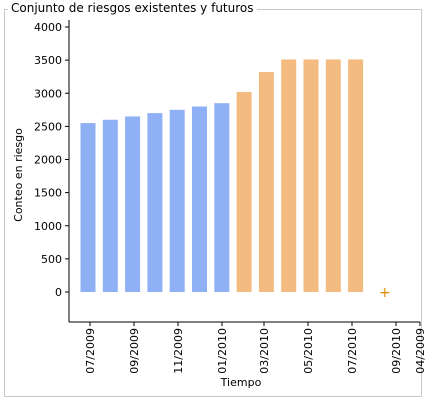  Describe the element at coordinates (420, 351) in the screenshot. I see `x-tick-label: 04/2009` at that location.